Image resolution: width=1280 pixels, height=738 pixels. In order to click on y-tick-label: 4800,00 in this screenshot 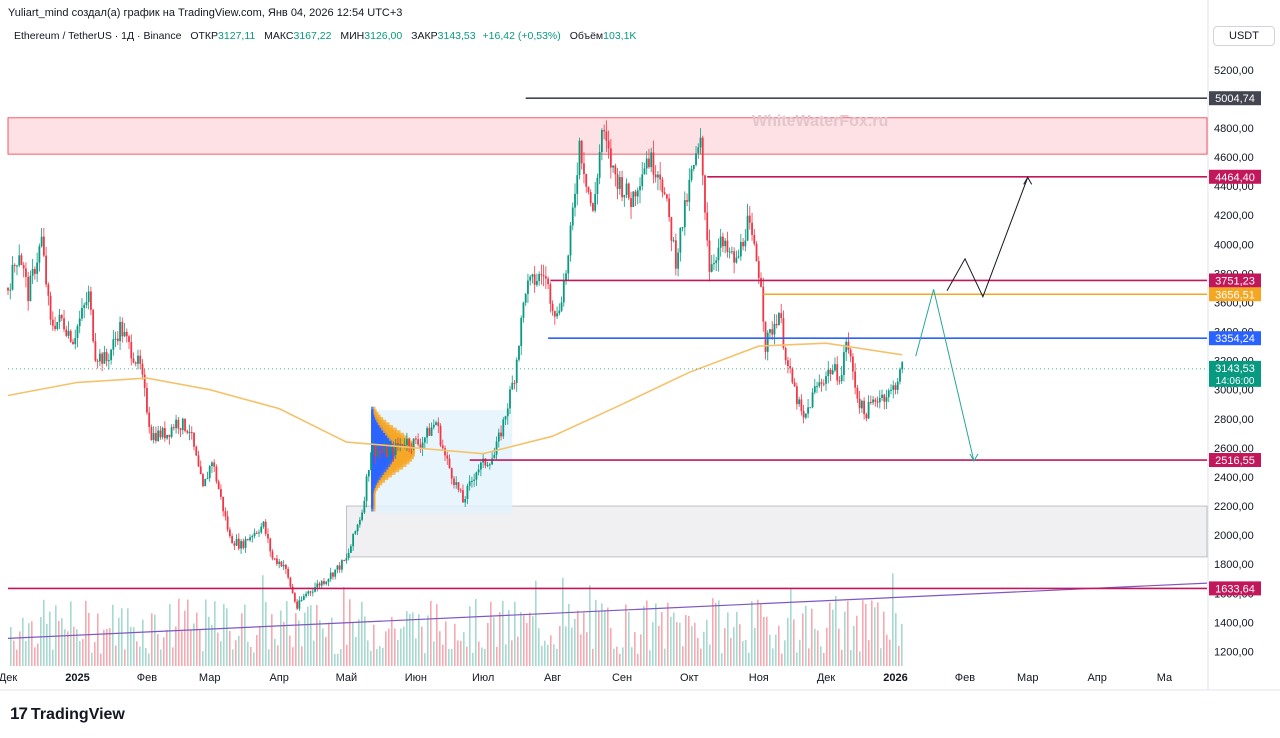, I will do `click(1234, 129)`.